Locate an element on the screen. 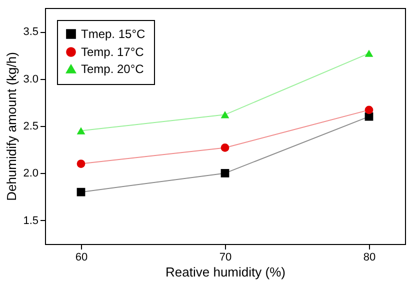 The image size is (417, 284). legend-label: Temp. 17°C is located at coordinates (112, 52).